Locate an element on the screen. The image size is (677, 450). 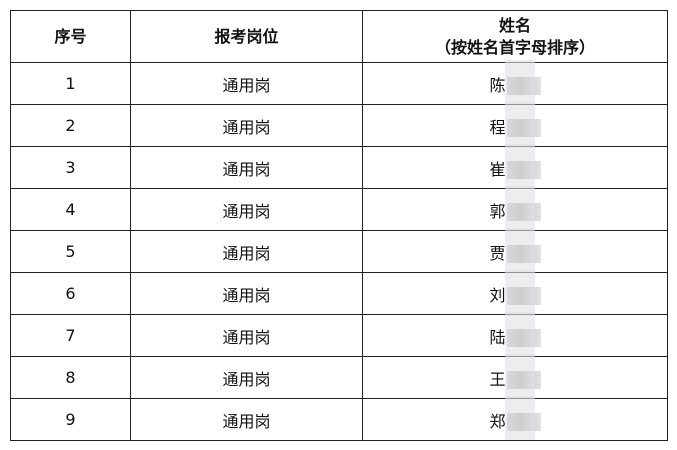
row-name: 陈 is located at coordinates (515, 82).